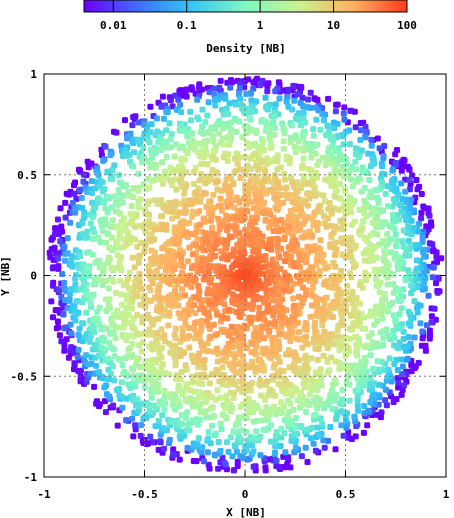 This screenshot has height=518, width=454. What do you see at coordinates (113, 25) in the screenshot?
I see `colorbar-tick-label: 0.01` at bounding box center [113, 25].